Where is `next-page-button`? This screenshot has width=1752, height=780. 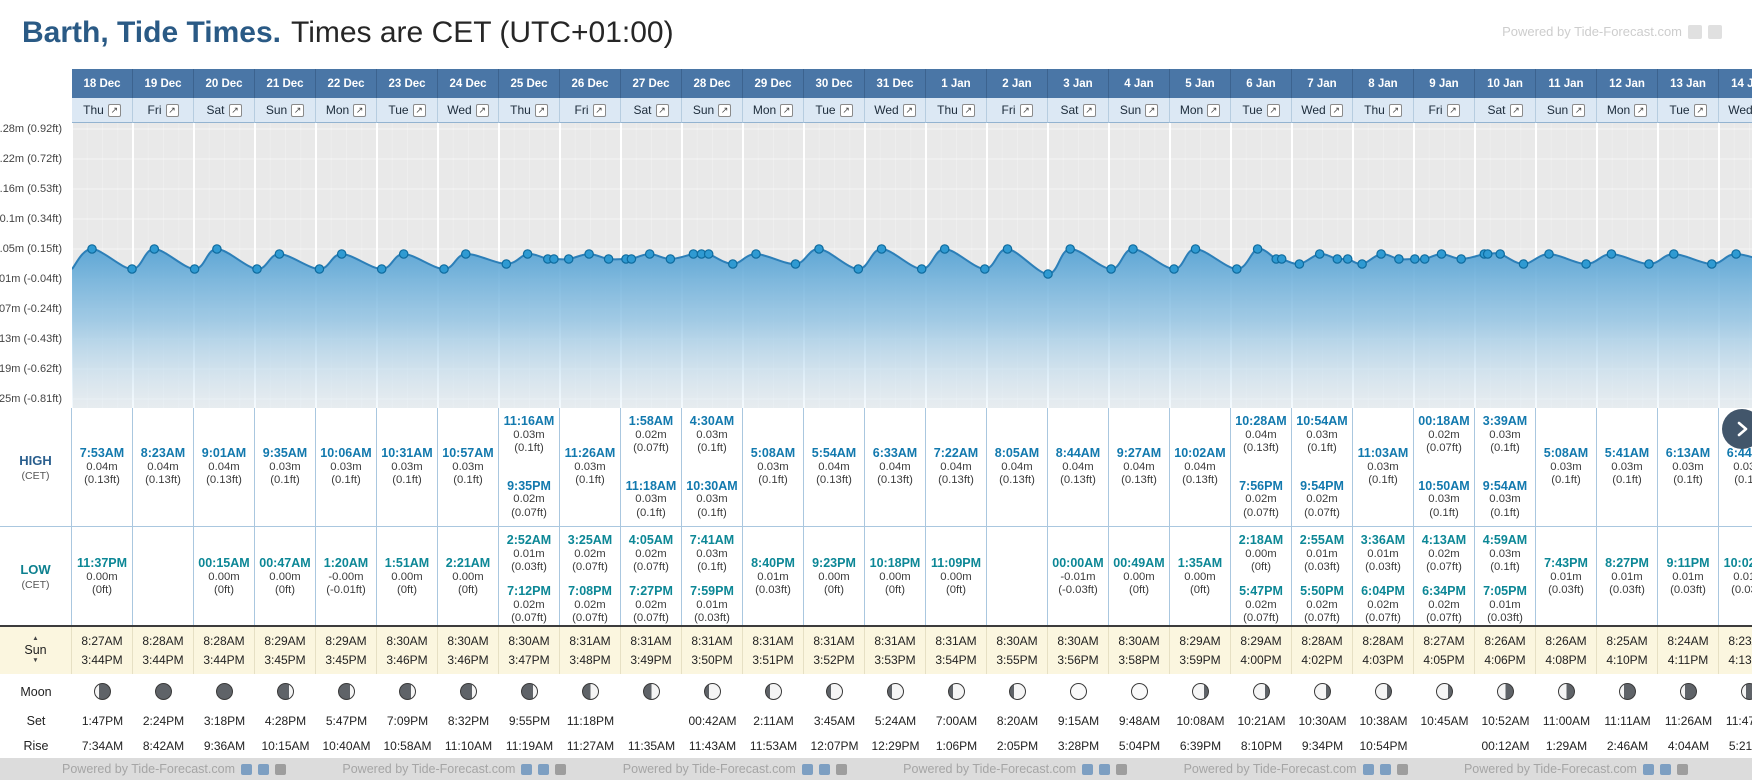 next-page-button is located at coordinates (1737, 429).